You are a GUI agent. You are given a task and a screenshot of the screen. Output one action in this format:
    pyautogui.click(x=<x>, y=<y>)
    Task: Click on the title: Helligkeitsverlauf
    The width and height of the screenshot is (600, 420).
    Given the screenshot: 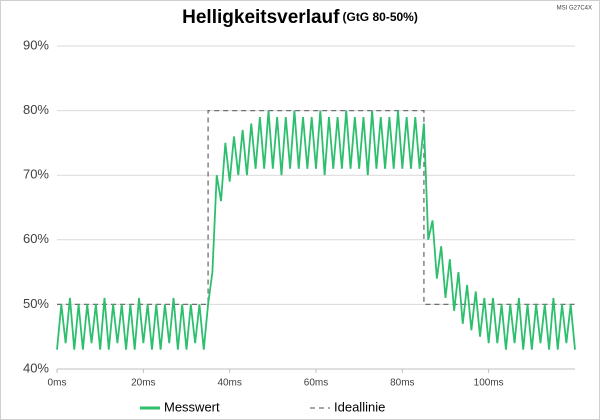 What is the action you would take?
    pyautogui.click(x=261, y=17)
    